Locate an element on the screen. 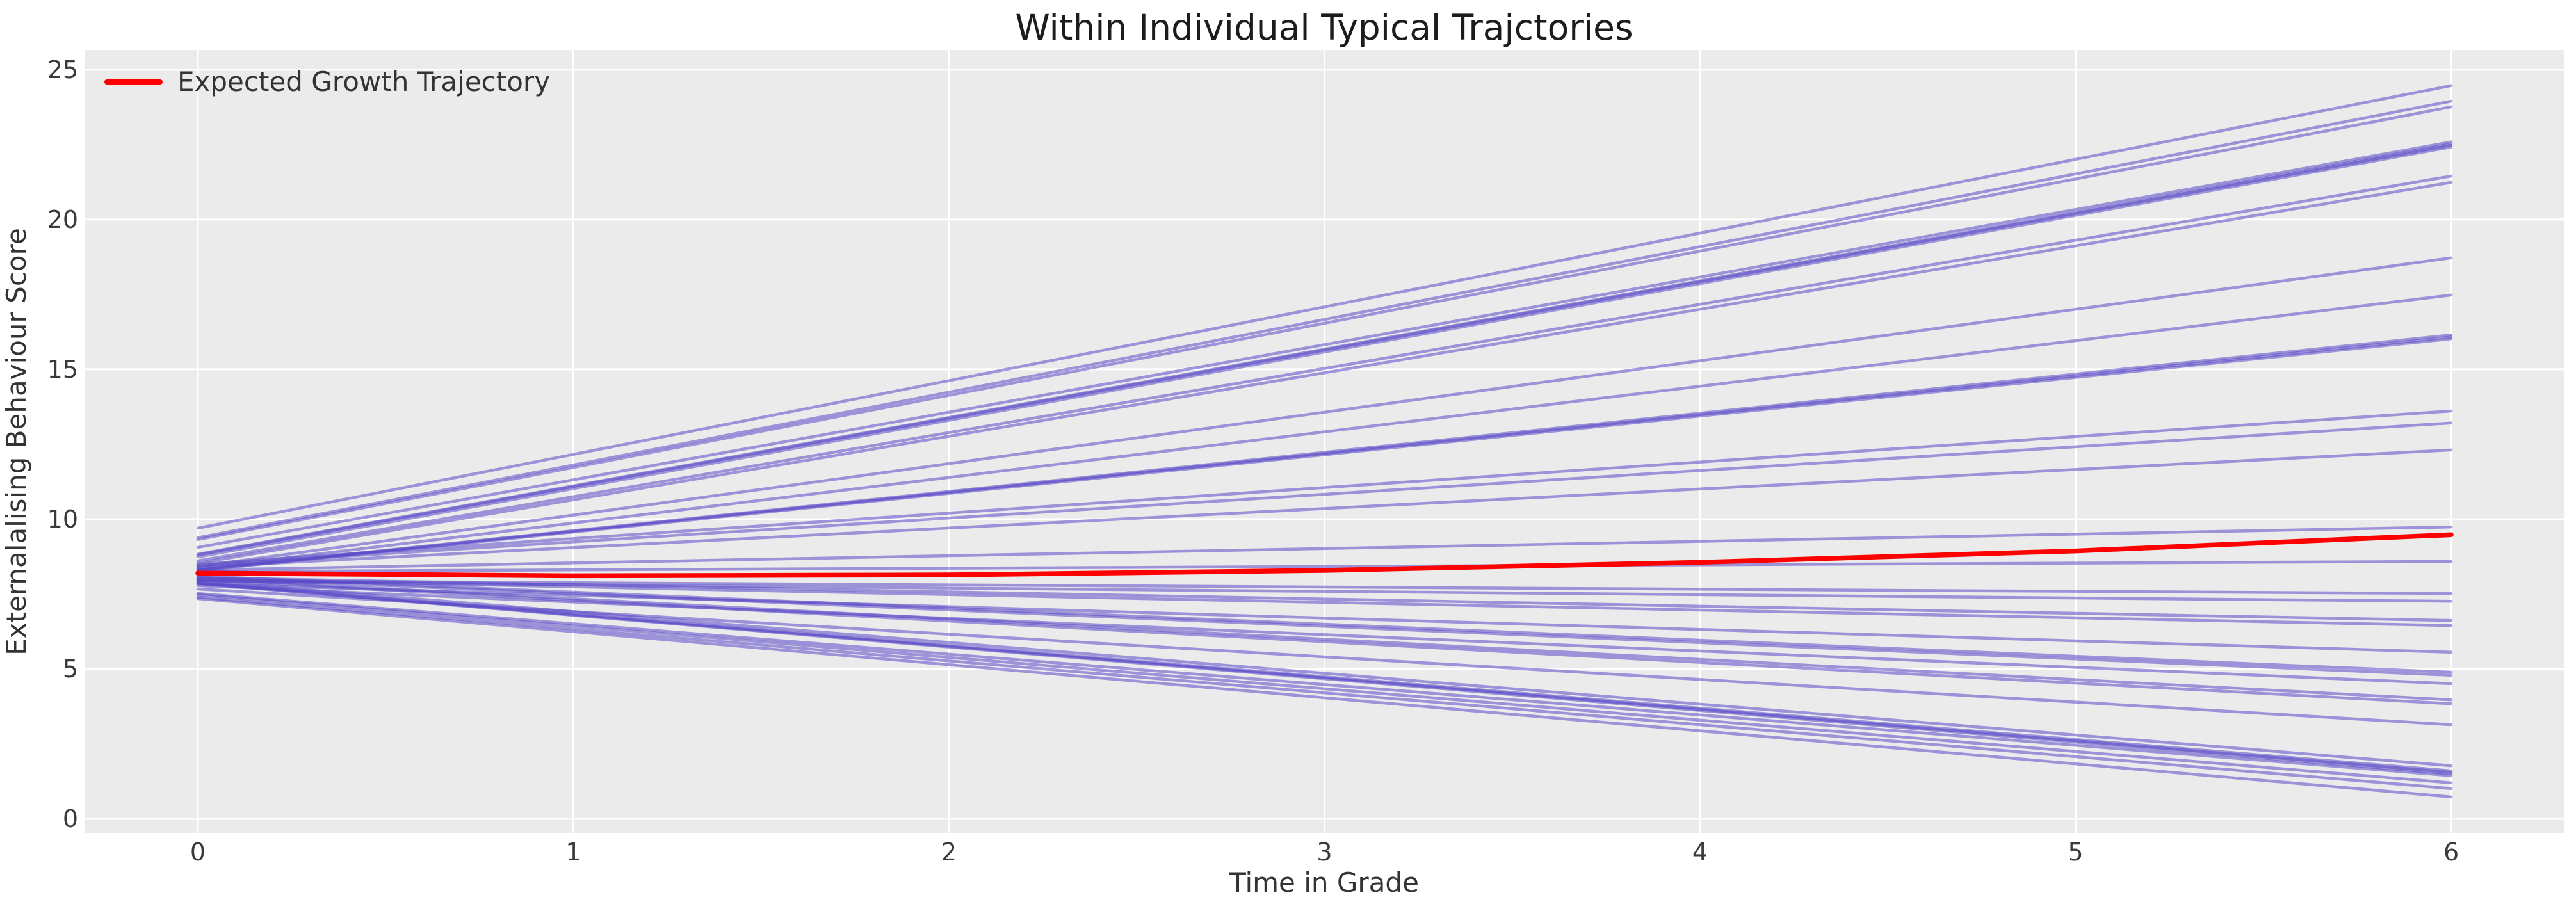  y-tick-label: 0 is located at coordinates (70, 819).